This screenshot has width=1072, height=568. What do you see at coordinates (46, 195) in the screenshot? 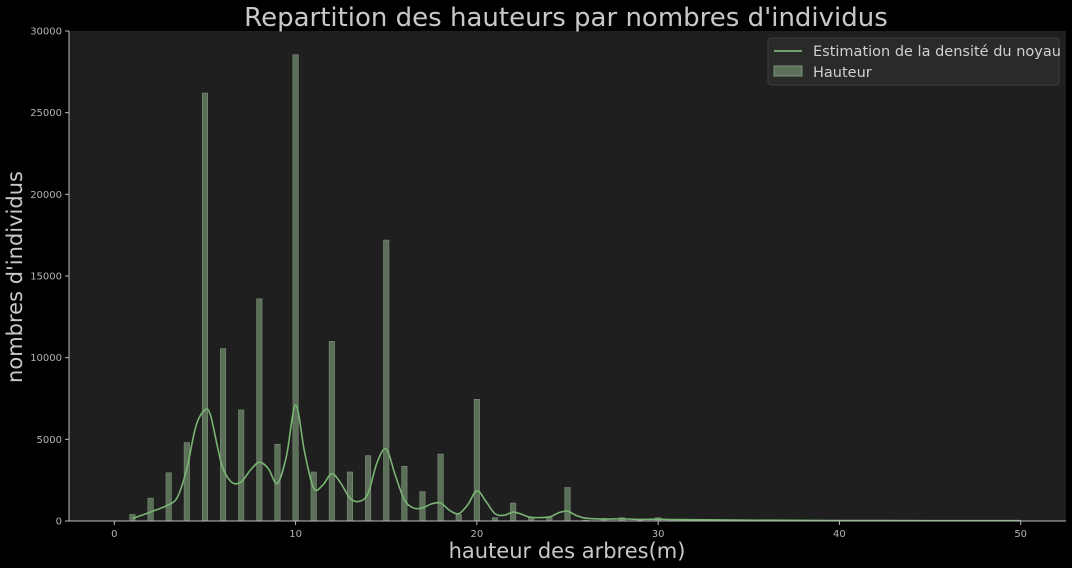
I see `y-tick-label-20000: 20000` at bounding box center [46, 195].